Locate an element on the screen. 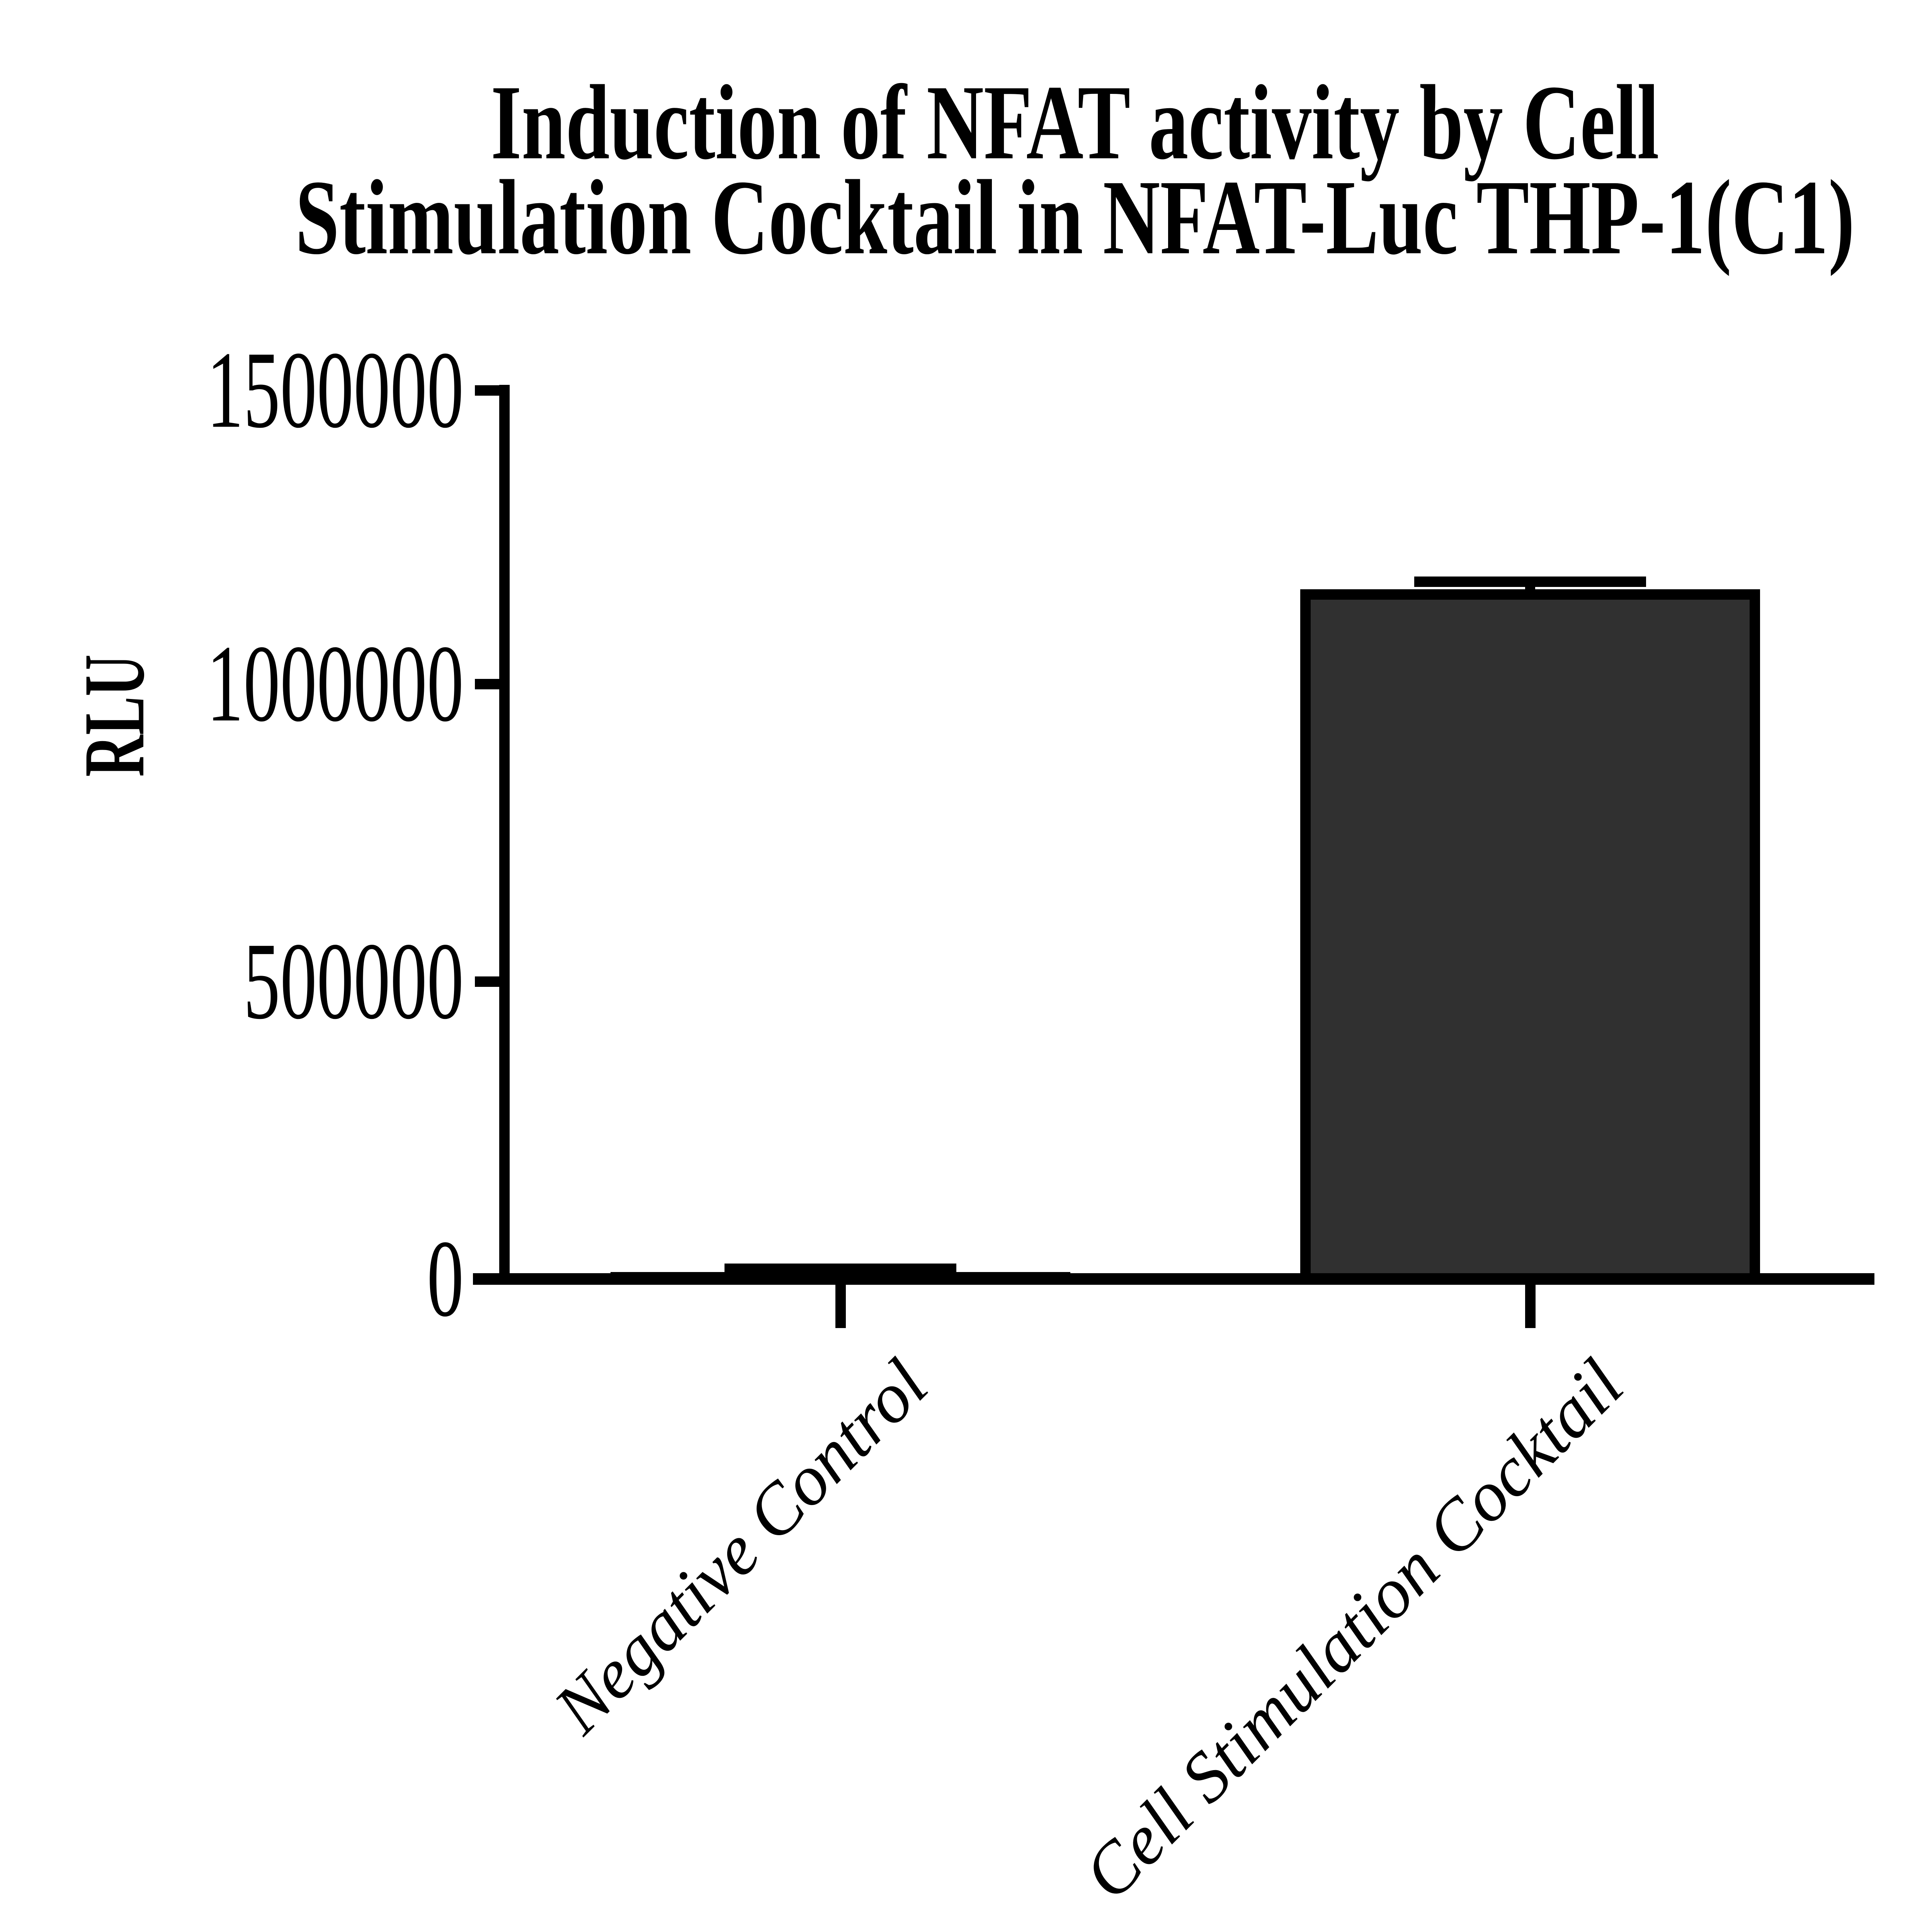 This screenshot has height=1932, width=1932. x-tick-mark-negative-control is located at coordinates (841, 1306).